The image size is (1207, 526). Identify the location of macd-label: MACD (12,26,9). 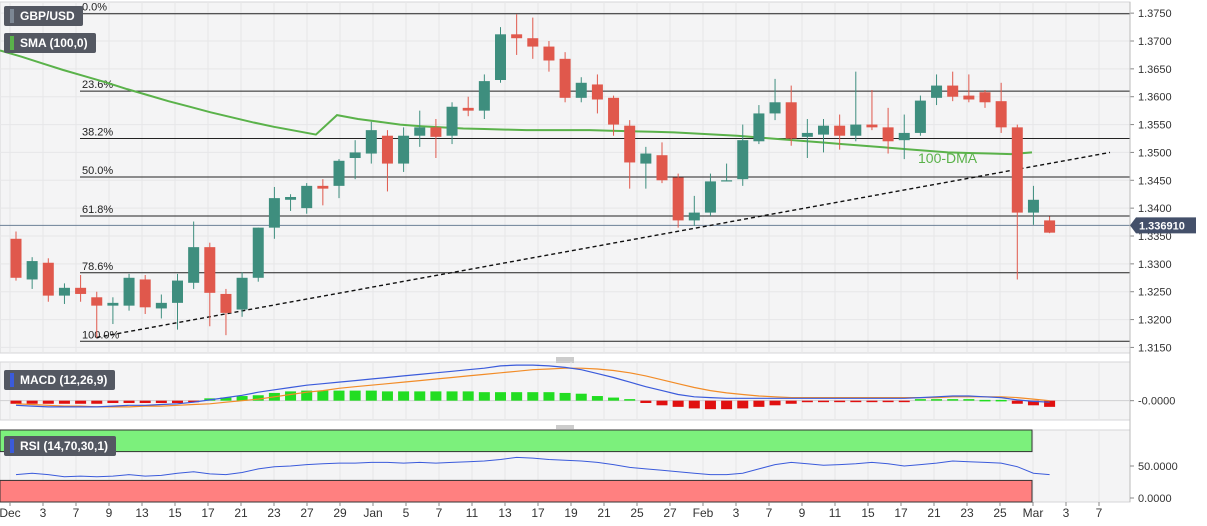
(64, 380).